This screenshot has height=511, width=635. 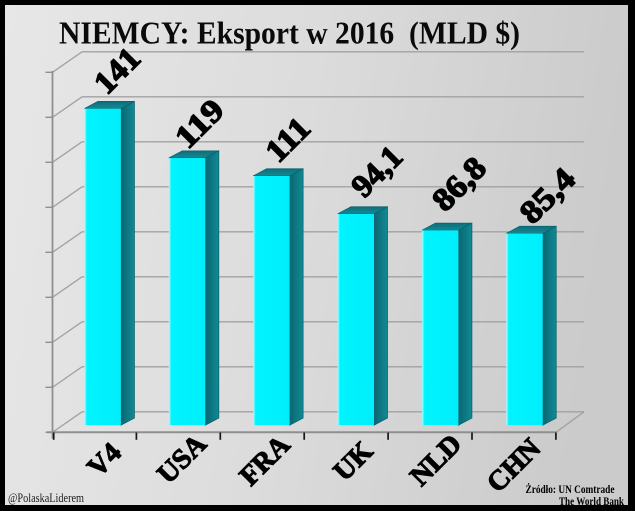 What do you see at coordinates (289, 33) in the screenshot?
I see `svg-text:NIEMCY: Eksport w 2016 (MLD $: NIEMCY: Eksport w 2016 (MLD $)` at bounding box center [289, 33].